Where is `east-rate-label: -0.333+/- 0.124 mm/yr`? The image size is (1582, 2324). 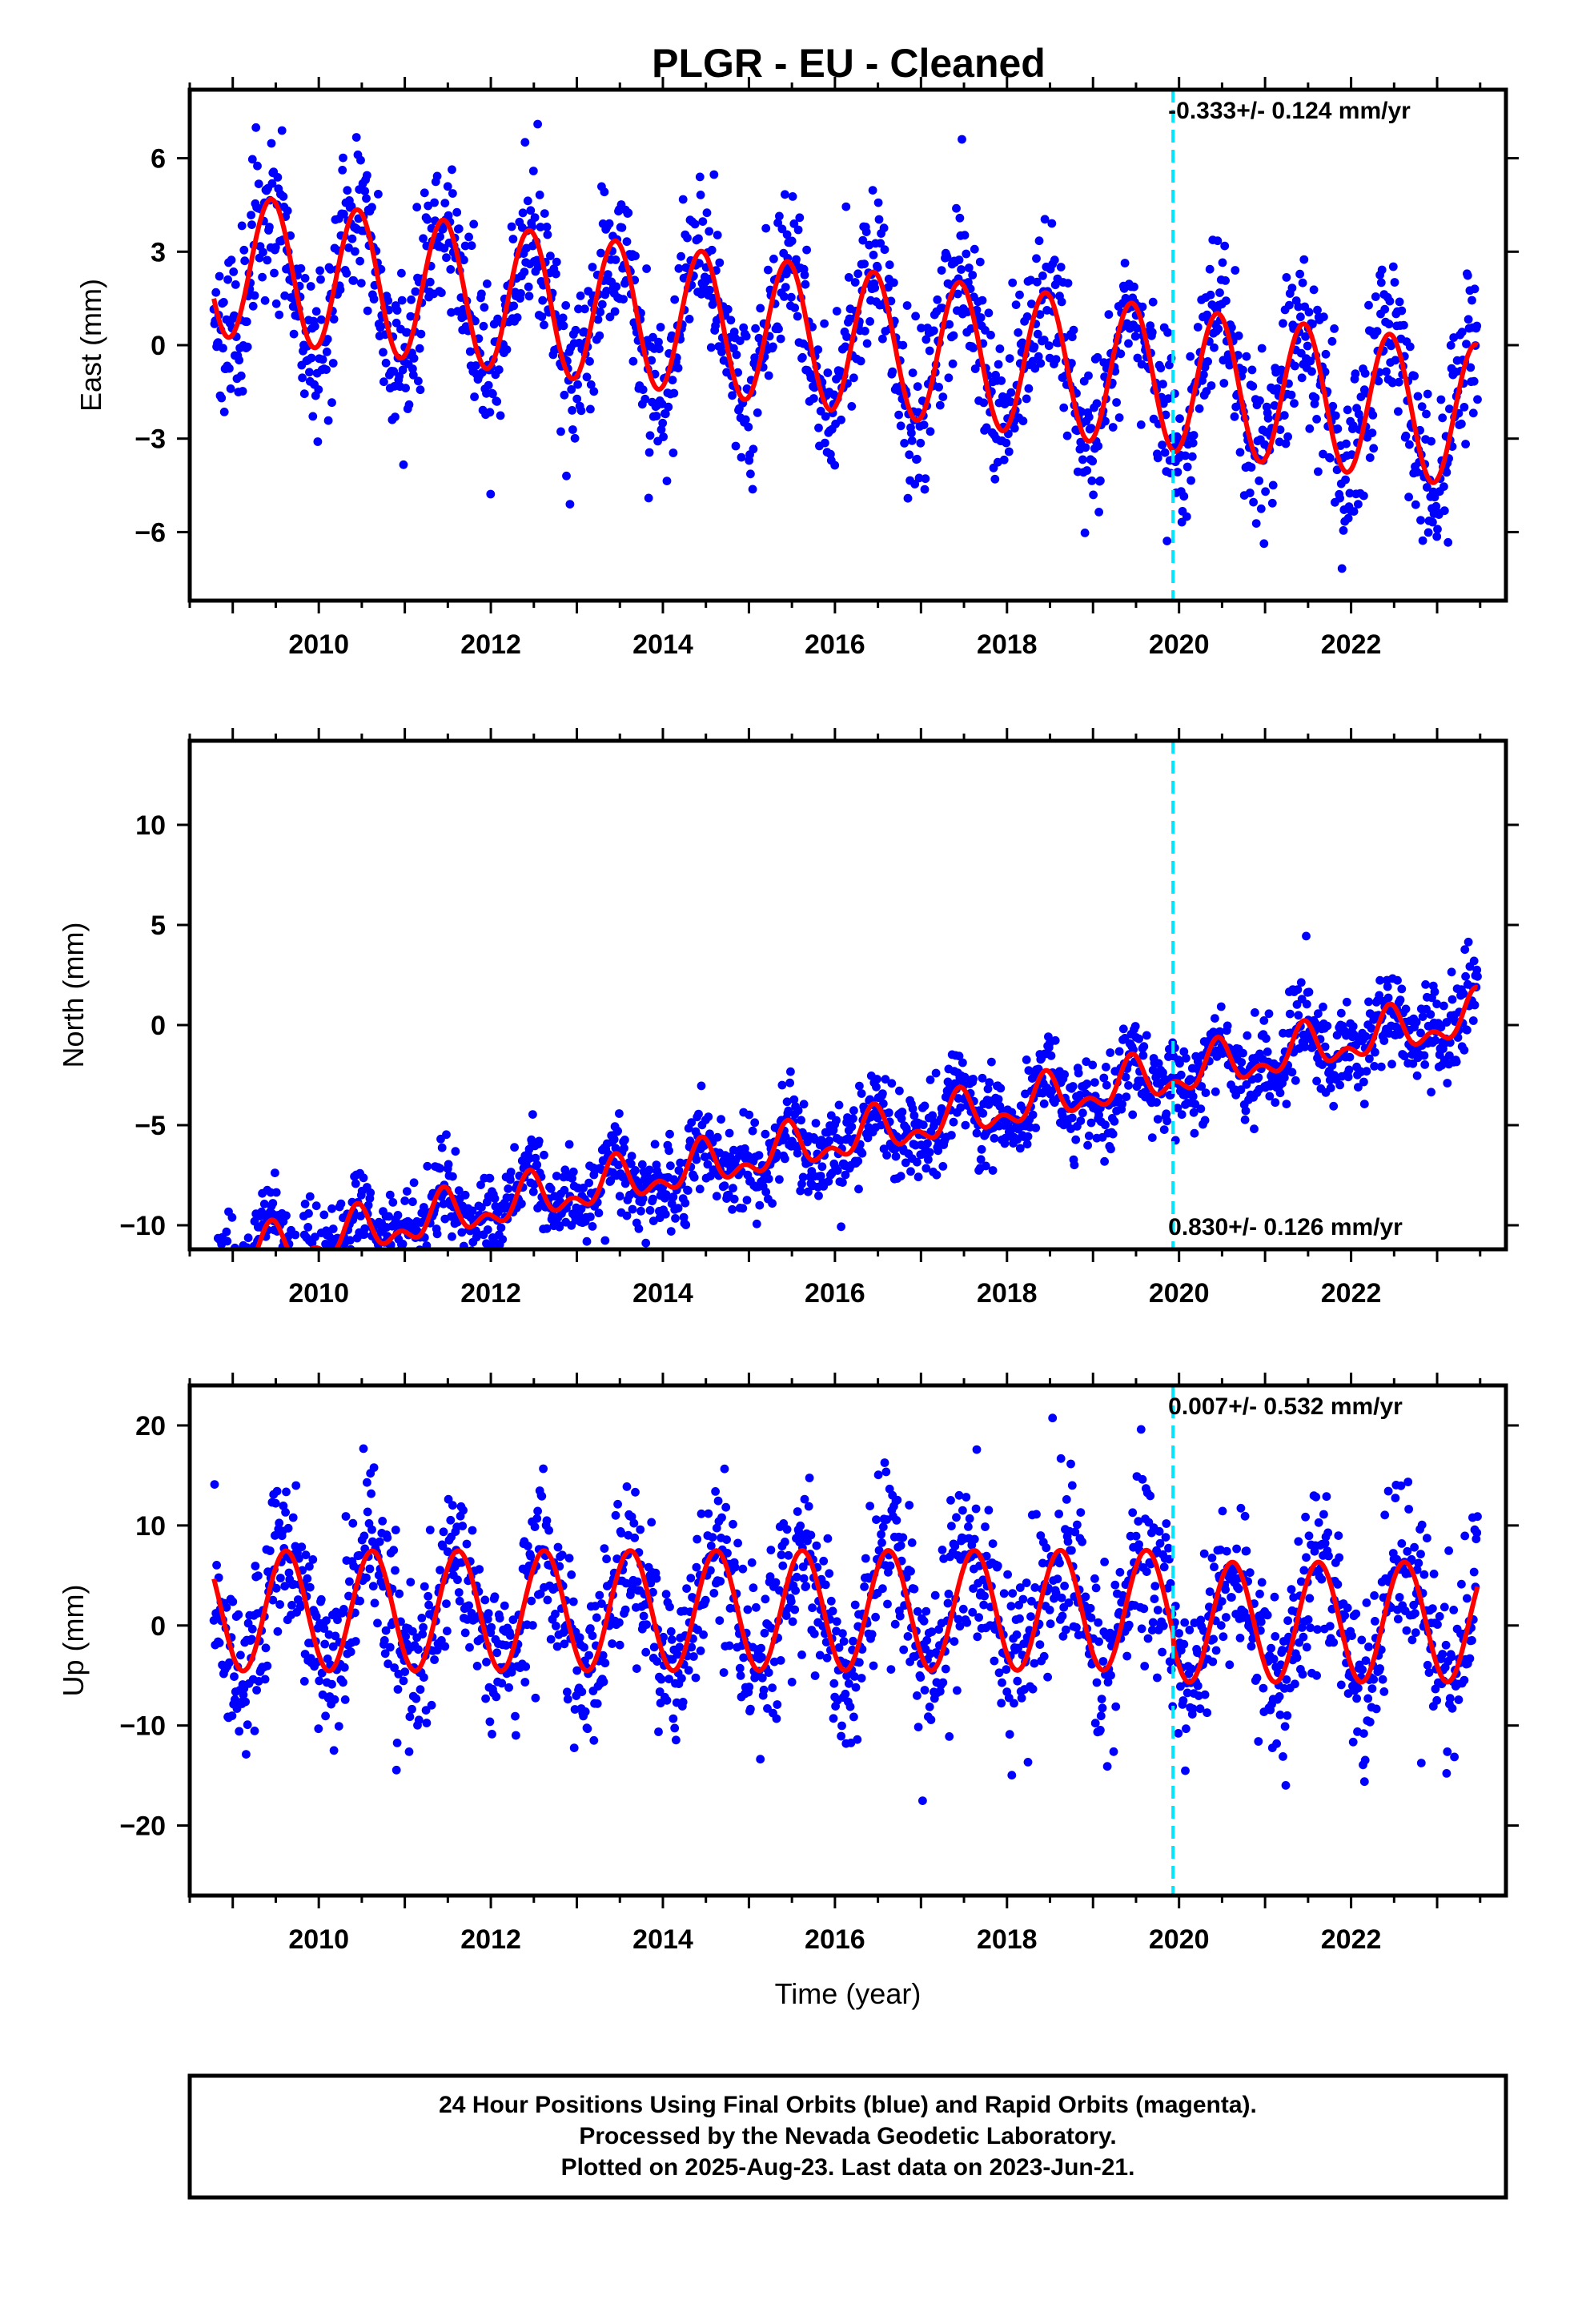
east-rate-label: -0.333+/- 0.124 mm/yr is located at coordinates (1289, 111).